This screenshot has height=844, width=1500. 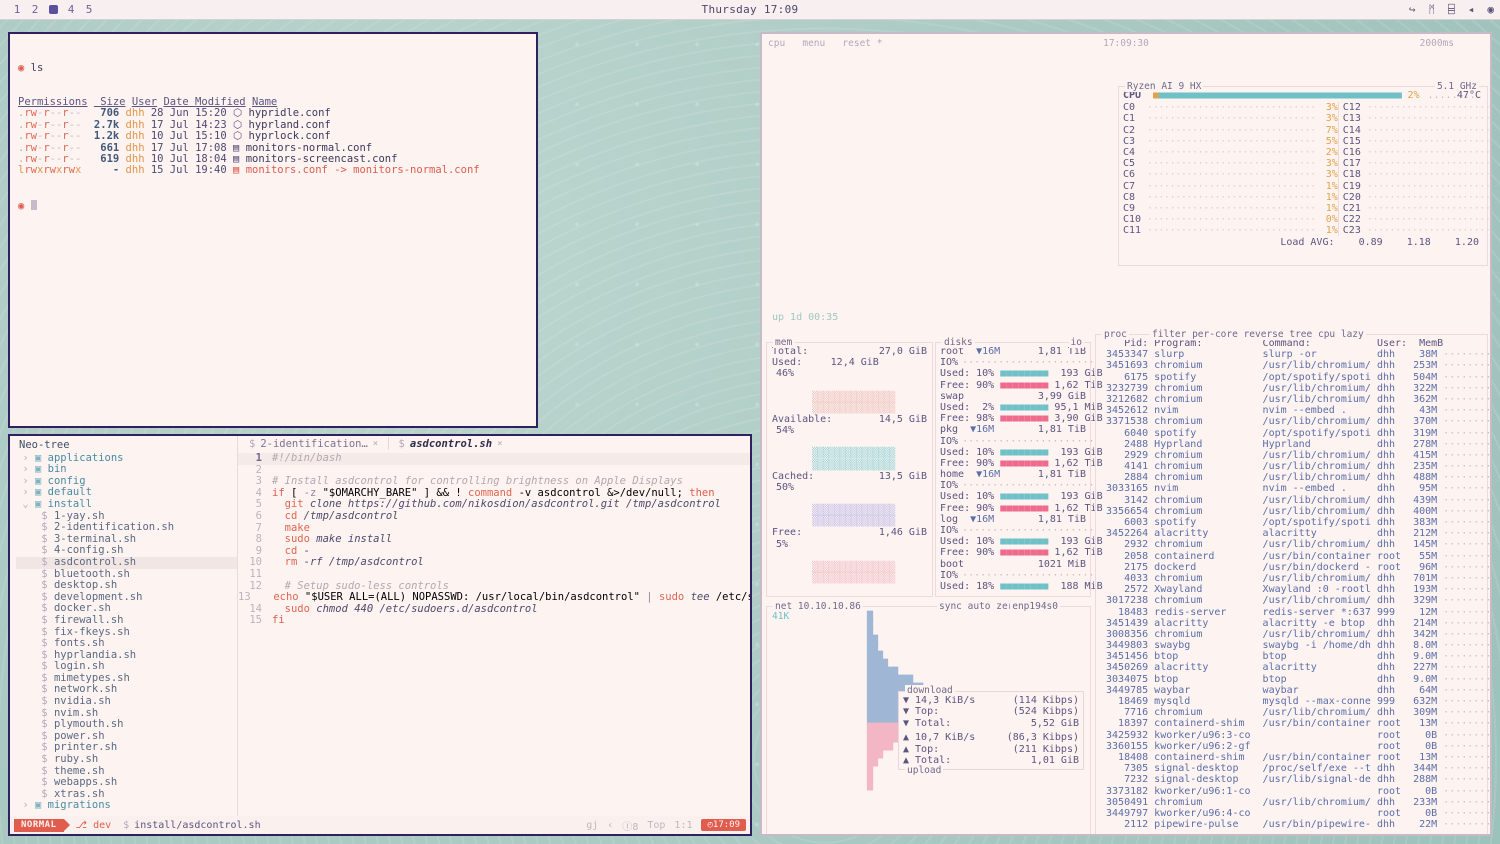 I want to click on process-tabs: filter per-core reverse tree cpu lazy, so click(x=1258, y=335).